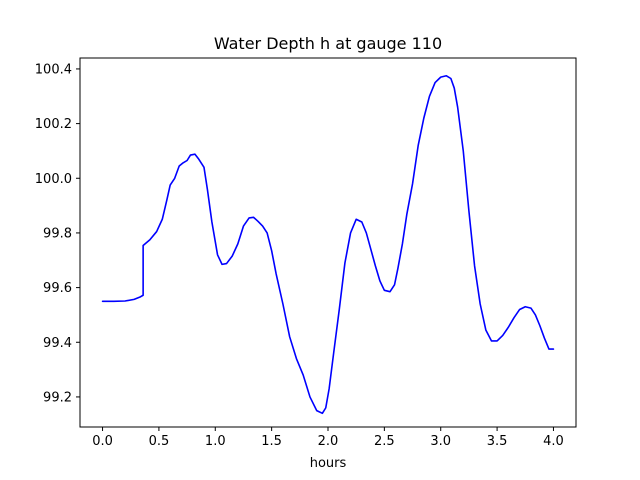 The width and height of the screenshot is (640, 480). Describe the element at coordinates (271, 441) in the screenshot. I see `x-tick-label: 1.5` at that location.